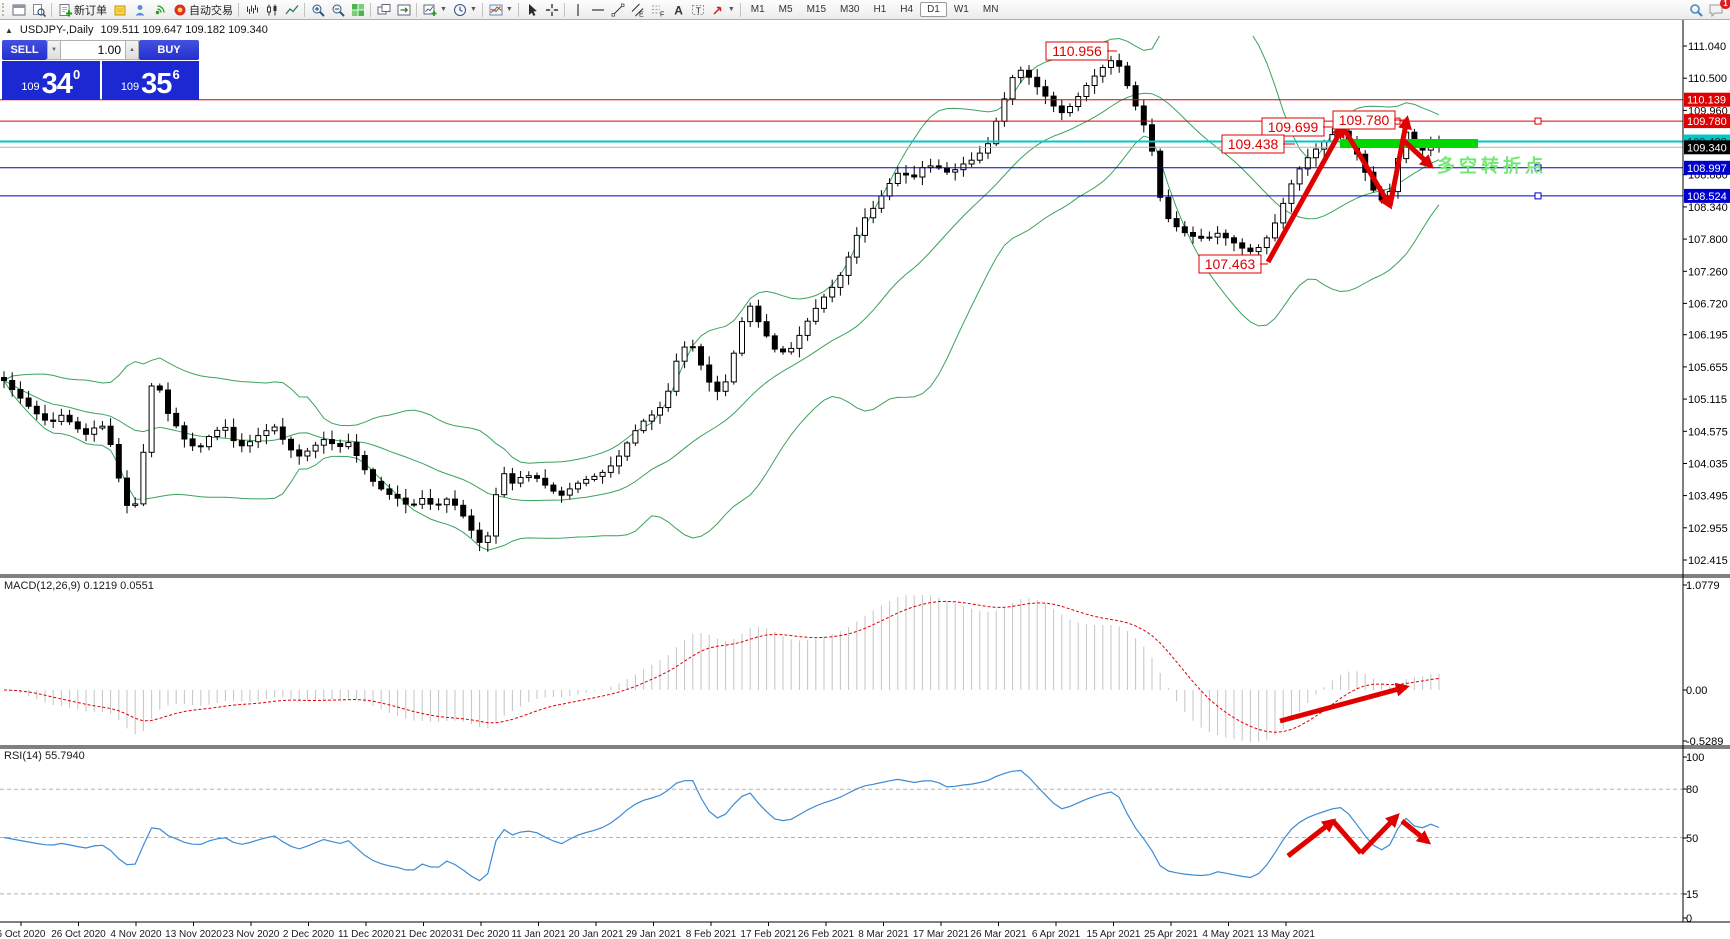  I want to click on templates-button: ▼, so click(501, 9).